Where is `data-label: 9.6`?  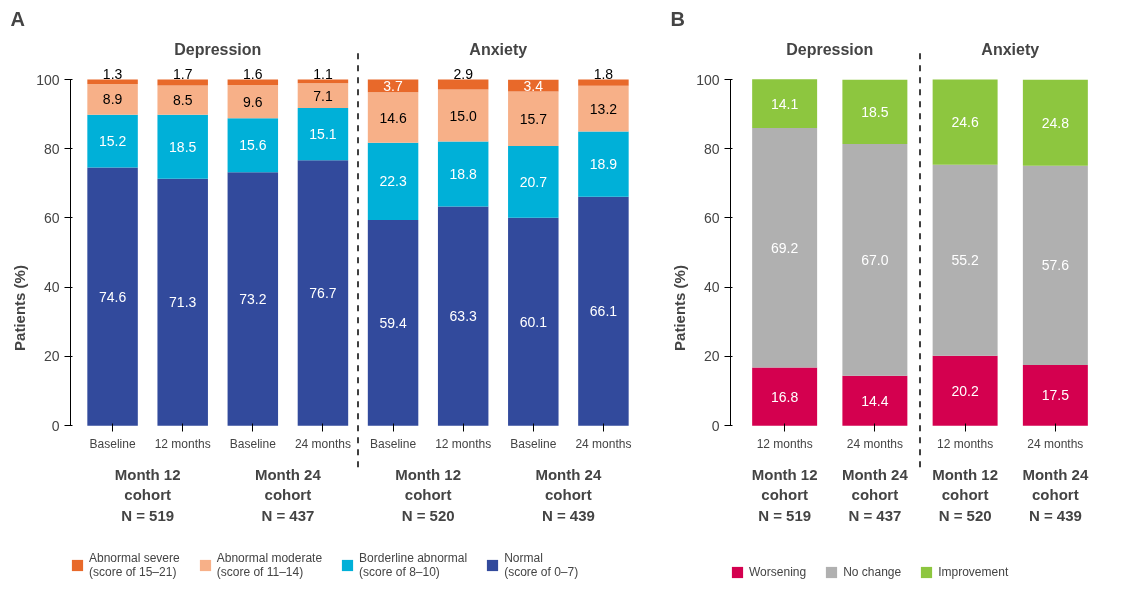 data-label: 9.6 is located at coordinates (253, 101).